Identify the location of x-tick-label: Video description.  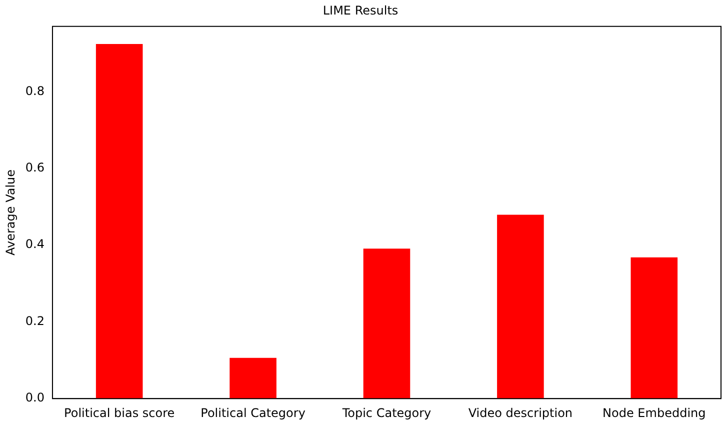
(520, 413).